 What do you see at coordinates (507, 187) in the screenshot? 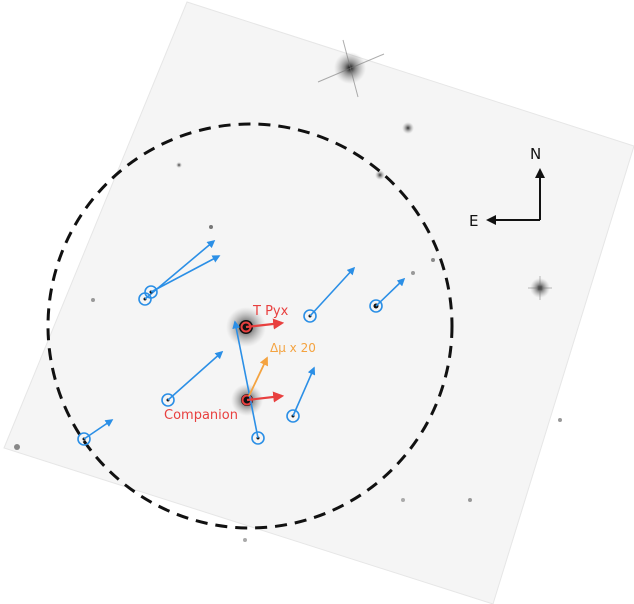
I see `compass-arrows-icon: N E` at bounding box center [507, 187].